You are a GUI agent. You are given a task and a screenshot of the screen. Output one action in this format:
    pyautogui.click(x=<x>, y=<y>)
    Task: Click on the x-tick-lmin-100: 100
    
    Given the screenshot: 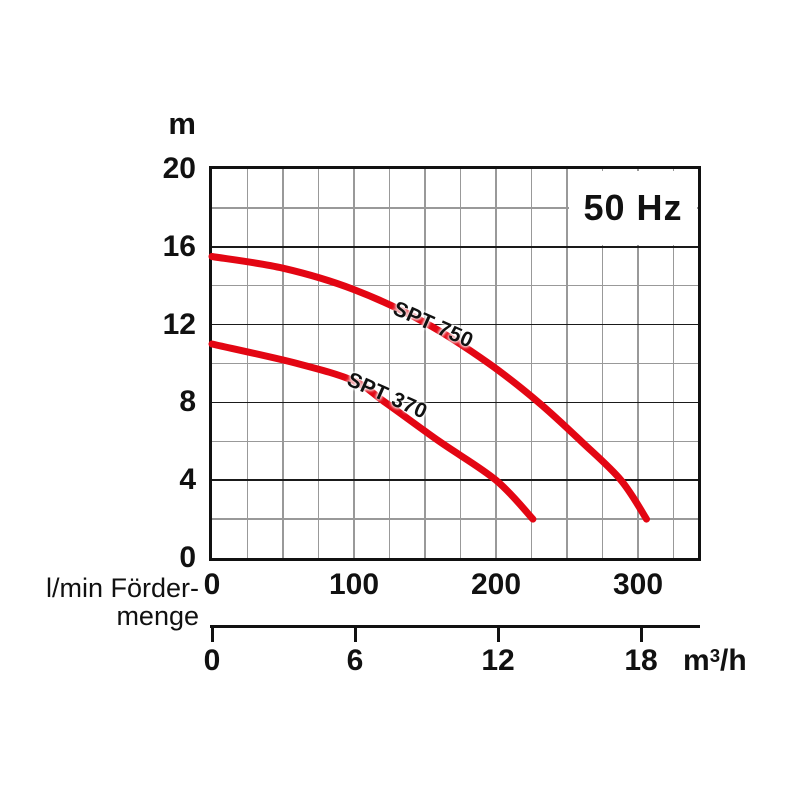 What is the action you would take?
    pyautogui.click(x=354, y=584)
    